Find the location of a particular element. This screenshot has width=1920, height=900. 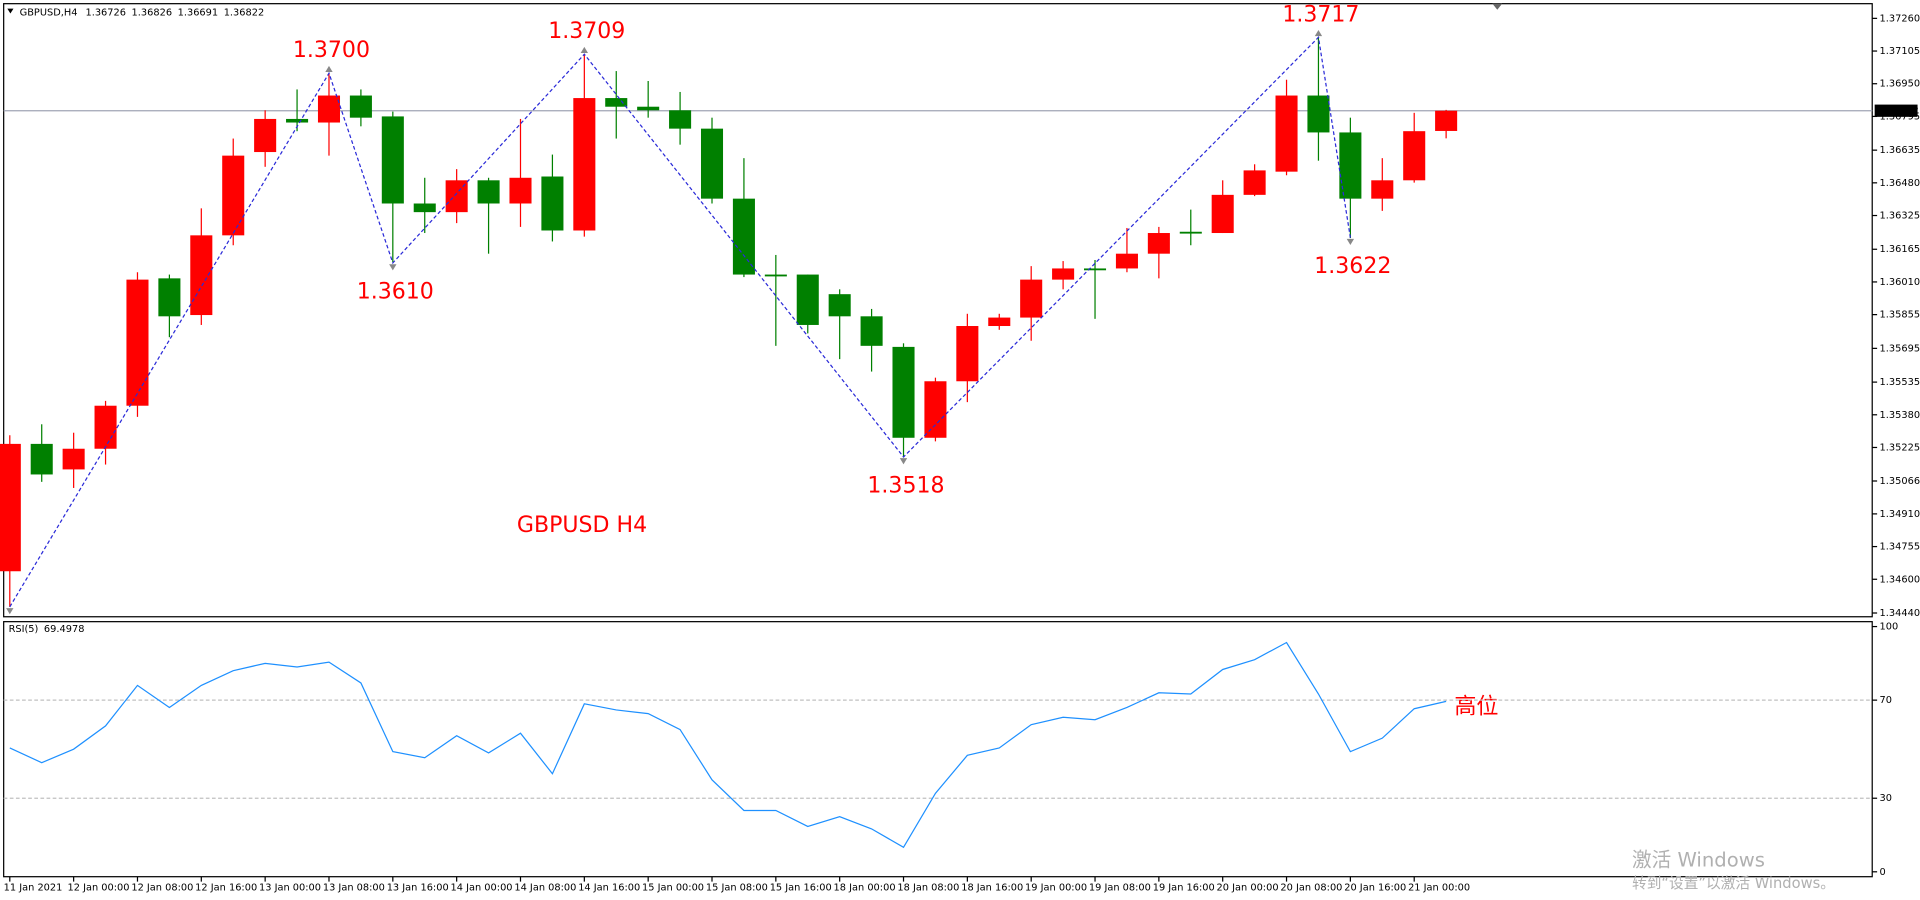

x-tick-label: 15 Jan 16:00 is located at coordinates (801, 888).